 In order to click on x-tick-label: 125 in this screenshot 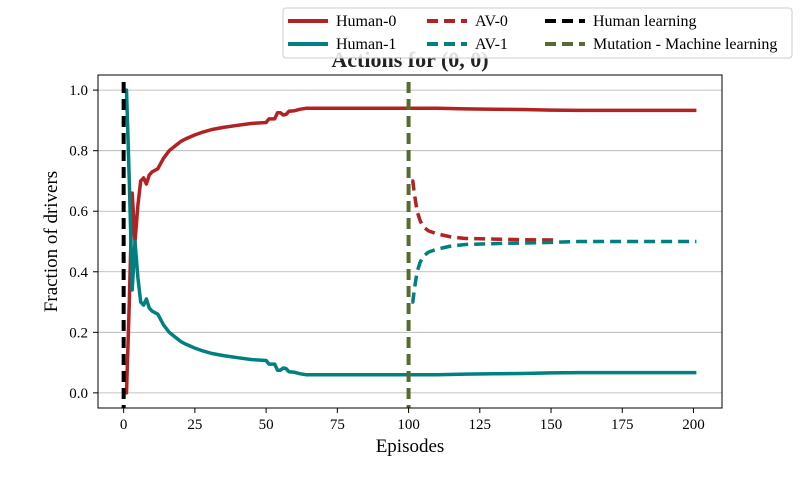, I will do `click(480, 425)`.